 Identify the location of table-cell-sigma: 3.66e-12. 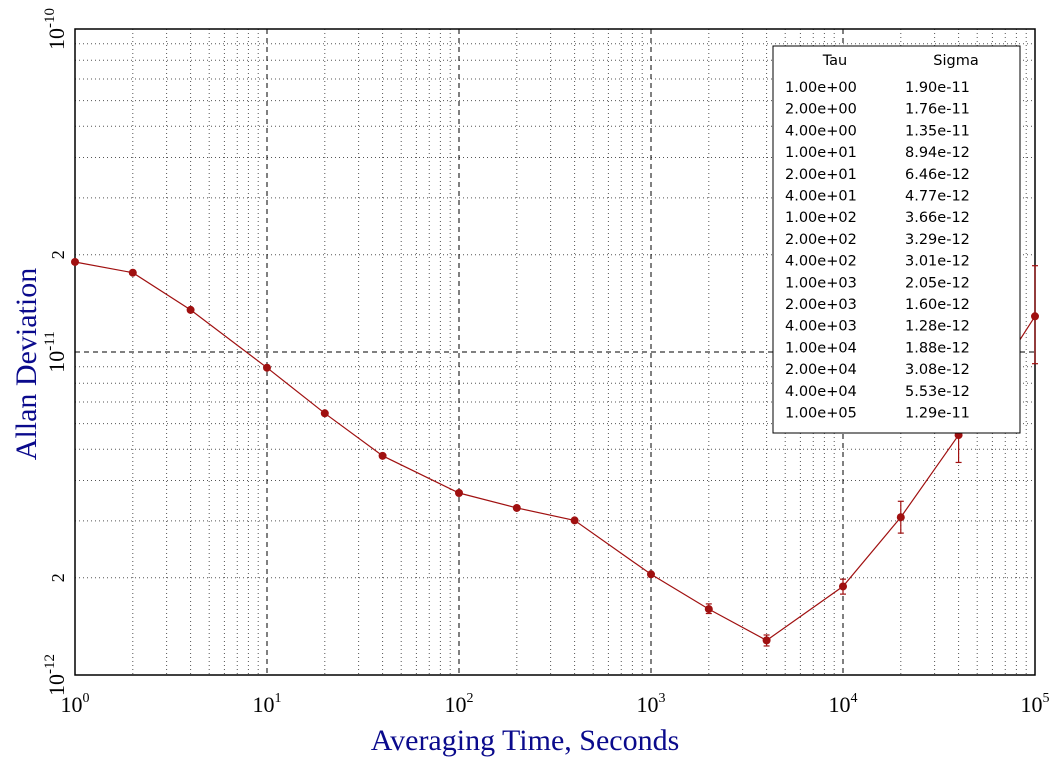
(937, 218).